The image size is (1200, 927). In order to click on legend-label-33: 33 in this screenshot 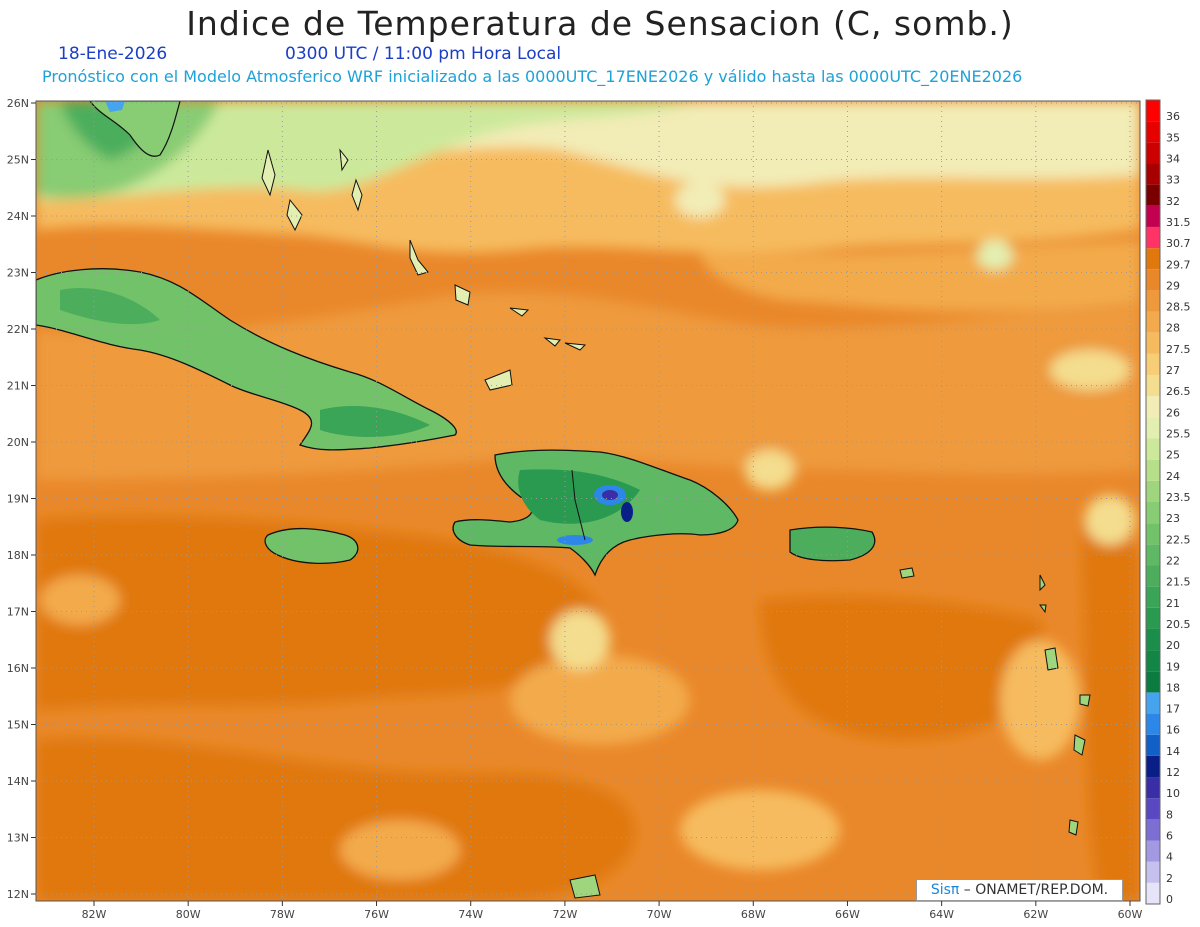, I will do `click(1173, 180)`.